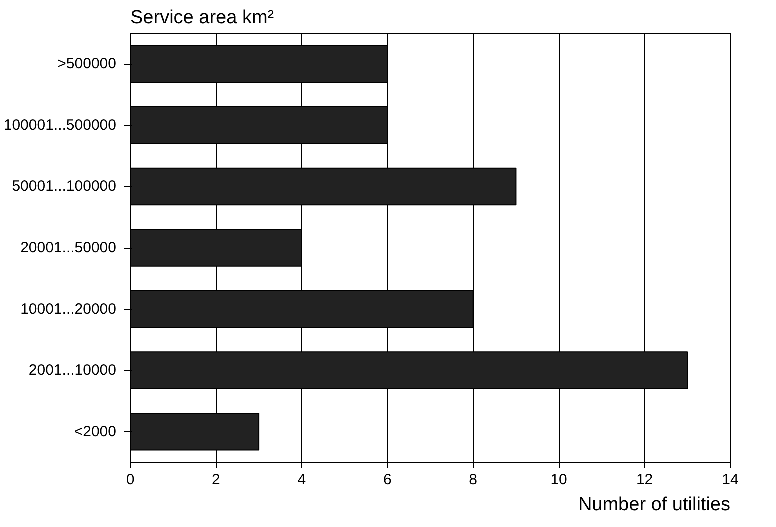 Image resolution: width=776 pixels, height=527 pixels. What do you see at coordinates (387, 480) in the screenshot?
I see `x-tick-label: 6` at bounding box center [387, 480].